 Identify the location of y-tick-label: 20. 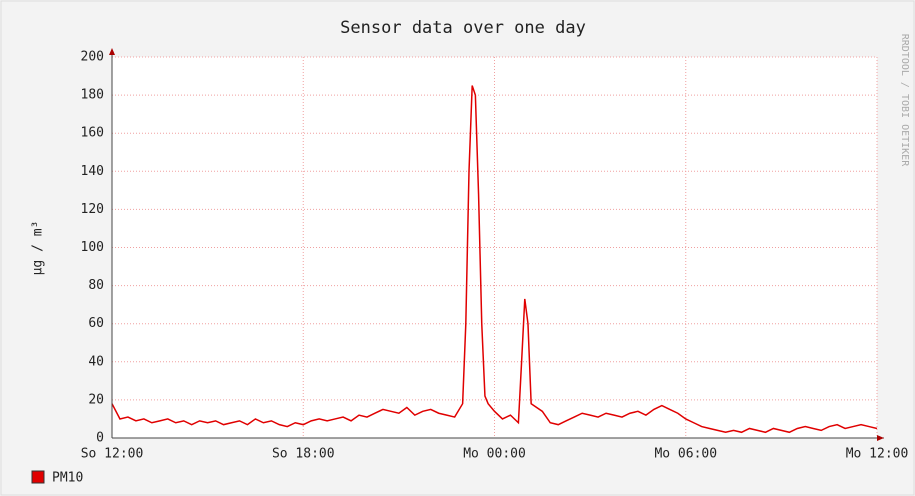
(96, 399).